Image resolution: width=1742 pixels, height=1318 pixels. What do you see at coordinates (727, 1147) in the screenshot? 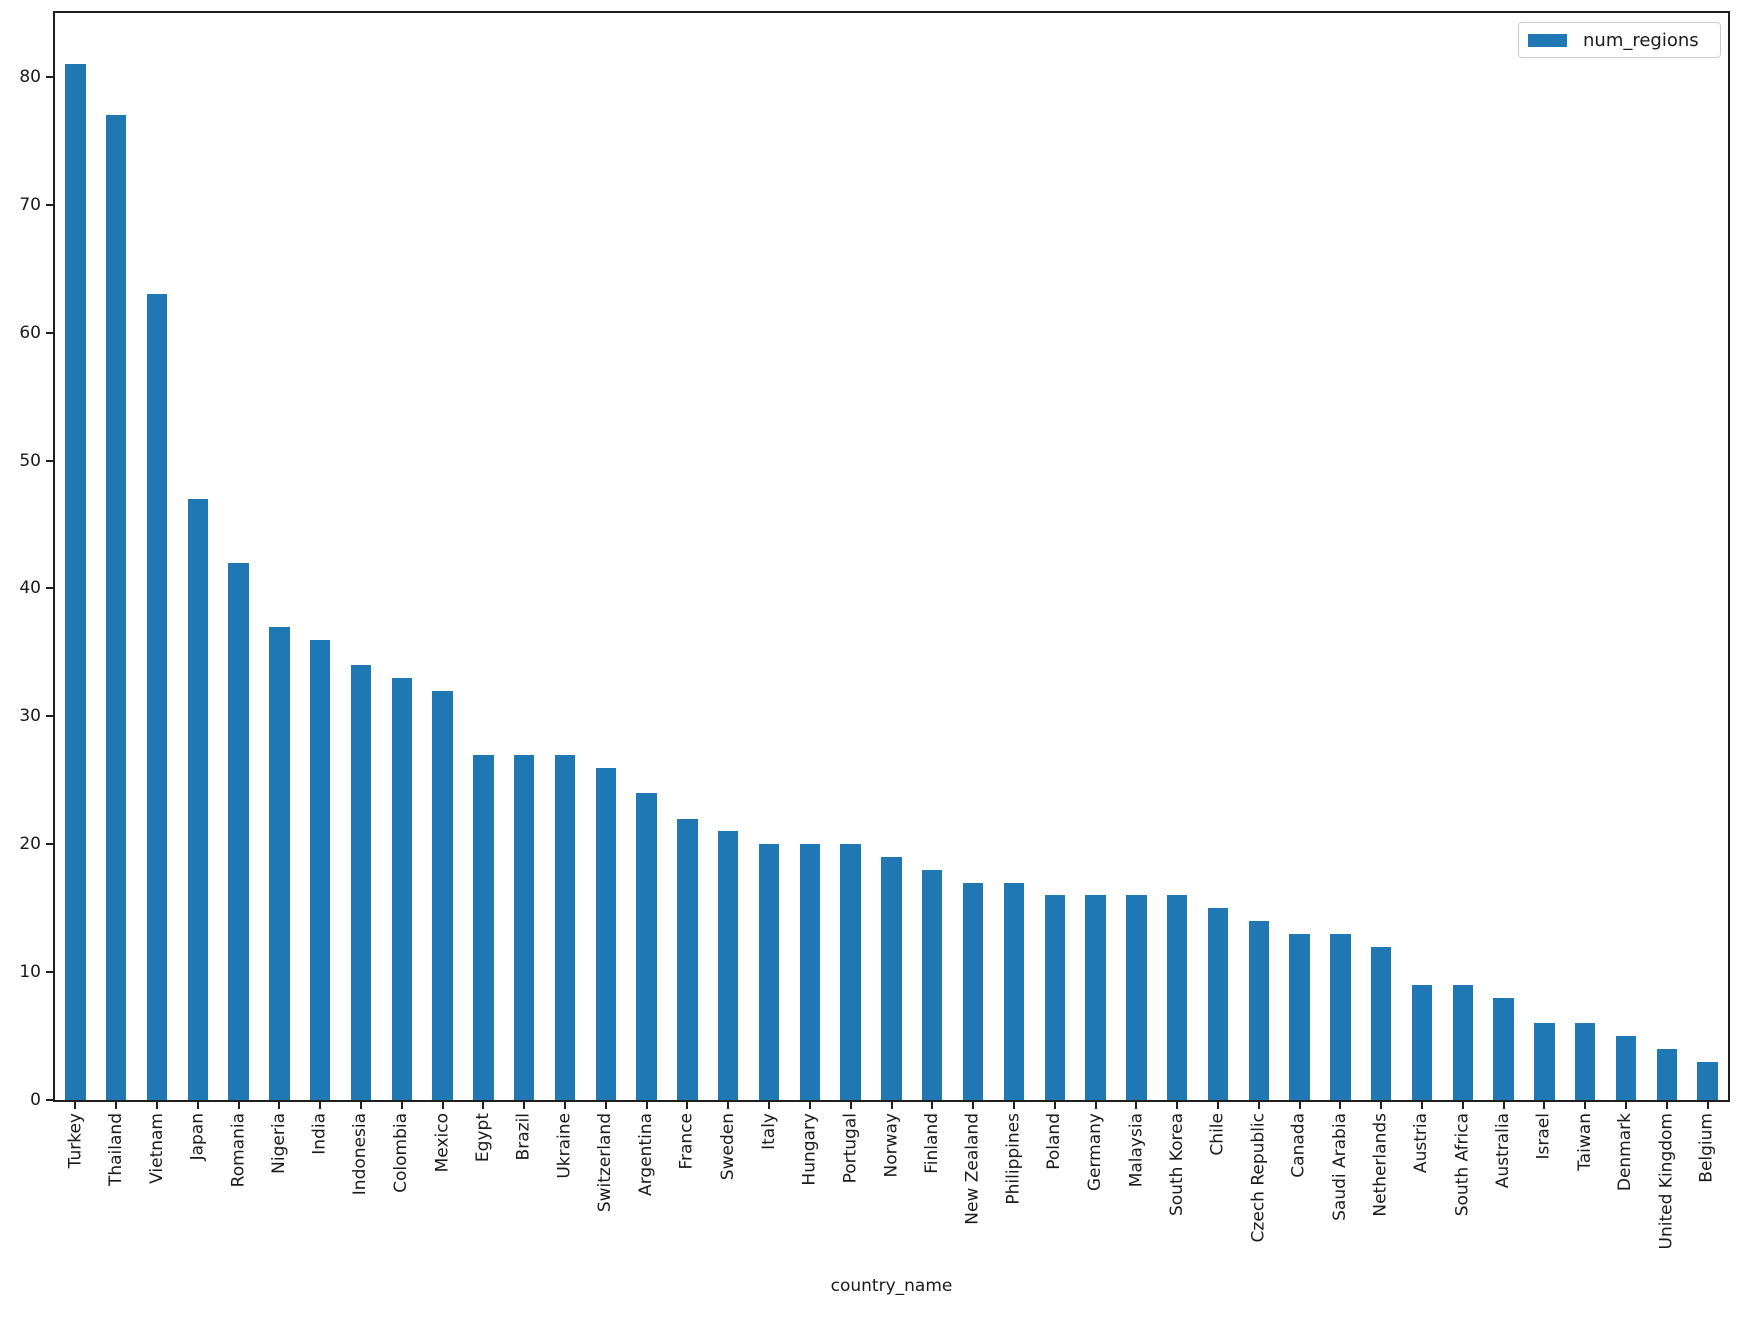
I see `x-tick-label-text: Sweden` at bounding box center [727, 1147].